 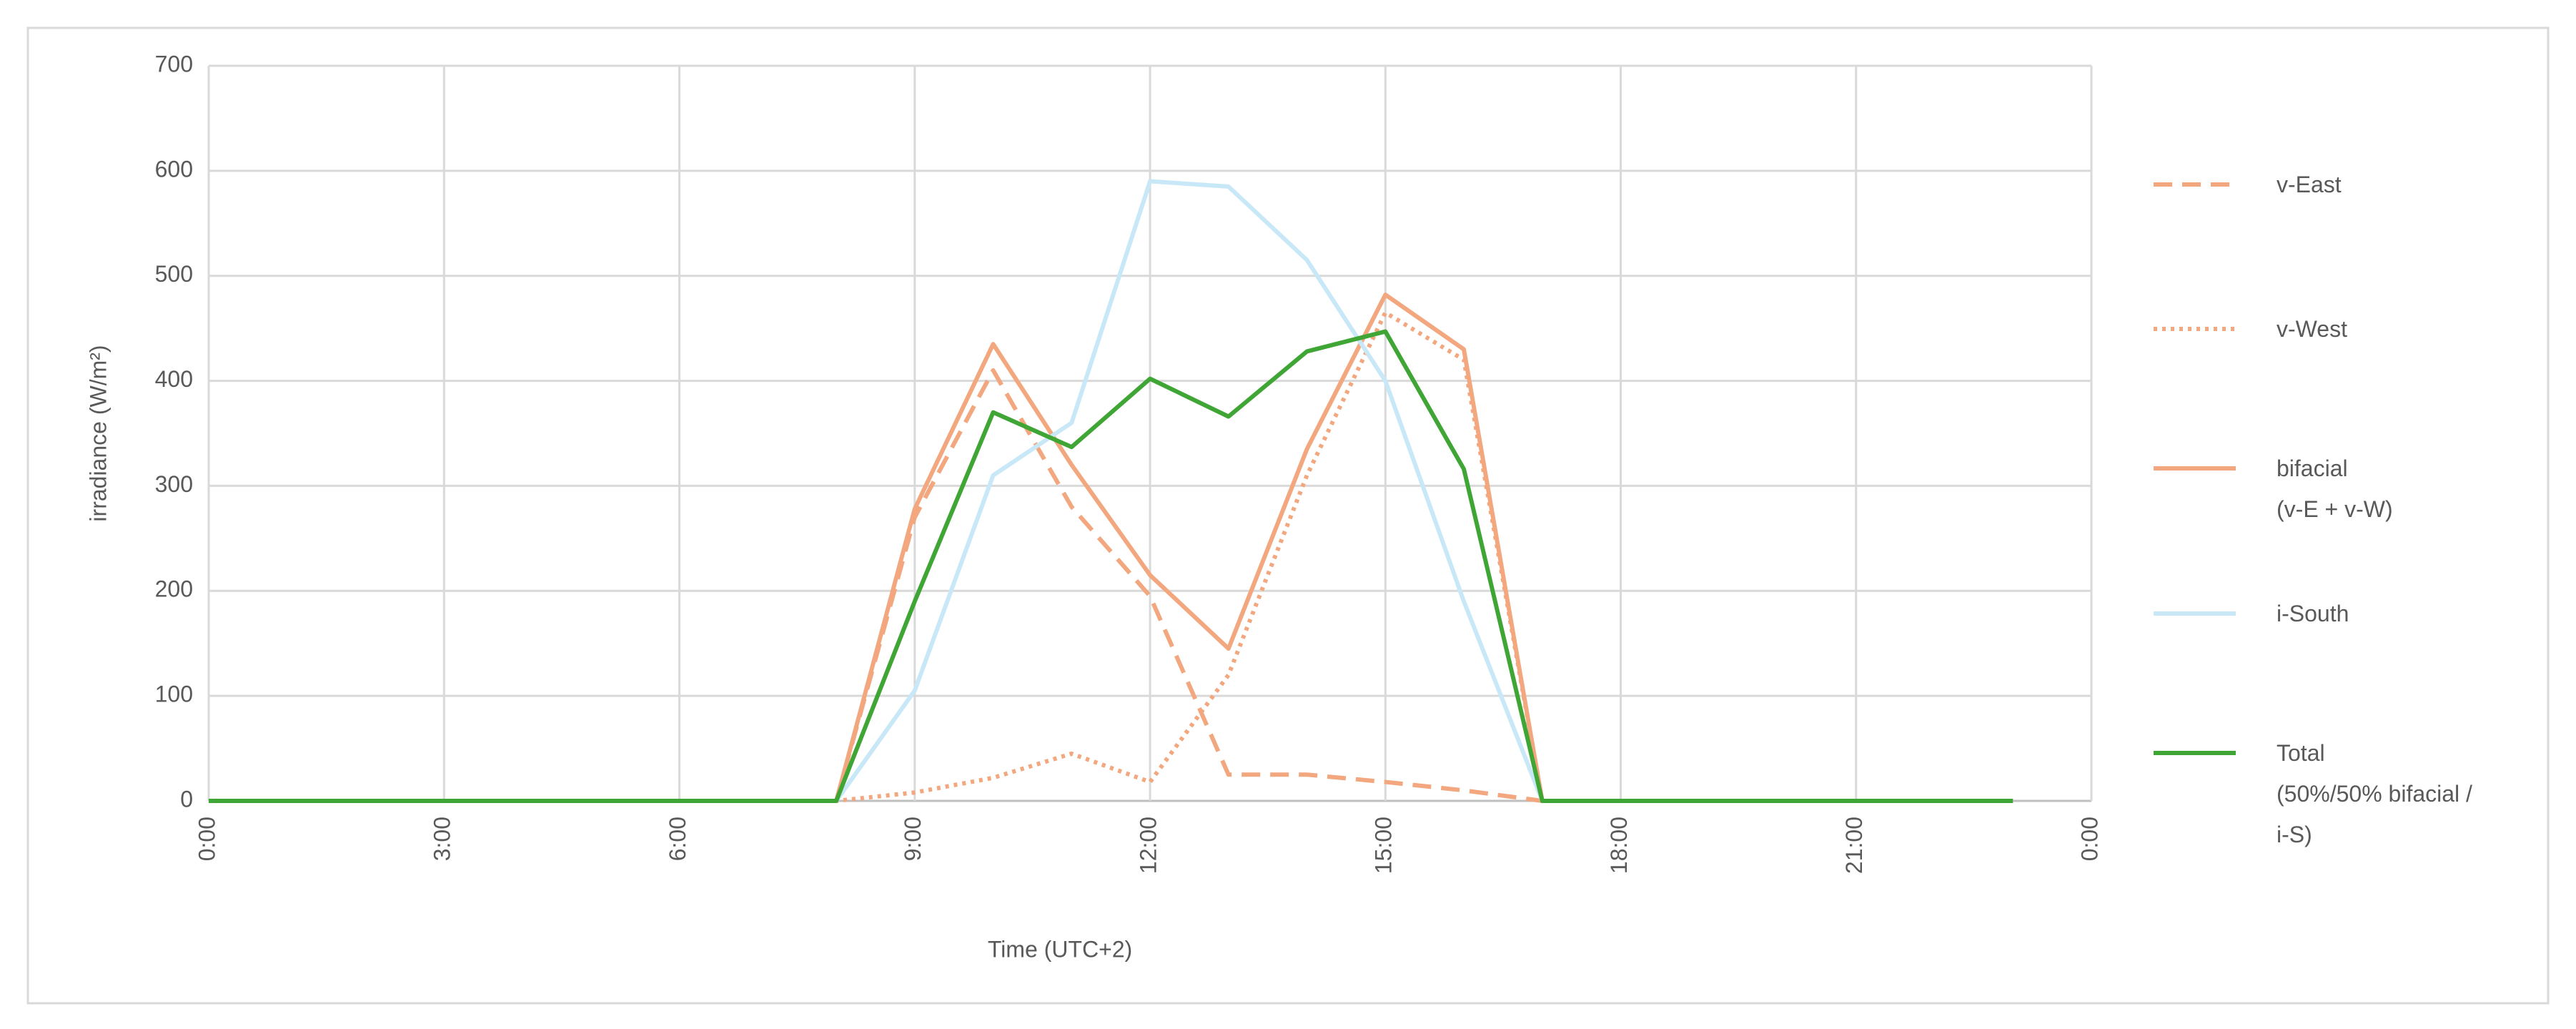 I want to click on x-tick-label: 3:00, so click(x=443, y=839).